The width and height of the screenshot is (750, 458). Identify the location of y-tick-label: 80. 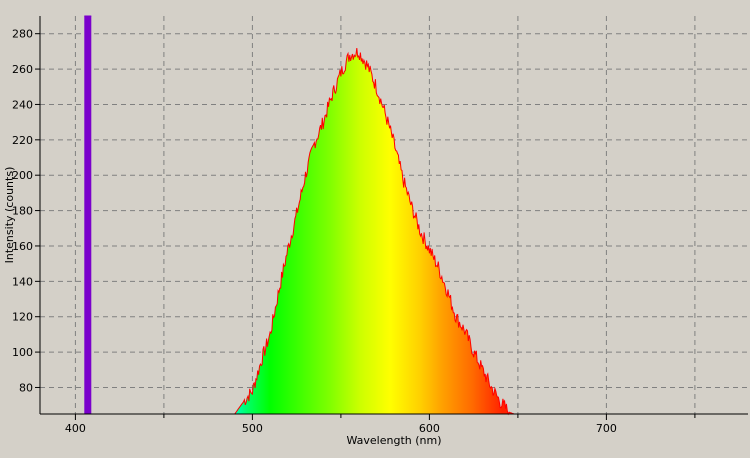
(26, 387).